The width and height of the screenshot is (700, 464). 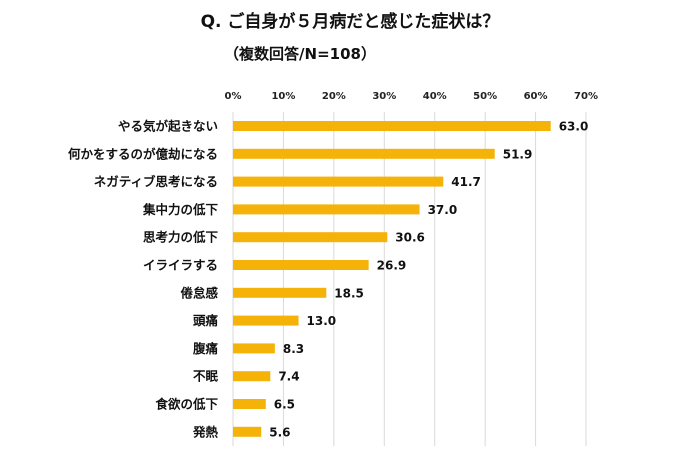 What do you see at coordinates (186, 404) in the screenshot?
I see `category-label: 食欲の低下` at bounding box center [186, 404].